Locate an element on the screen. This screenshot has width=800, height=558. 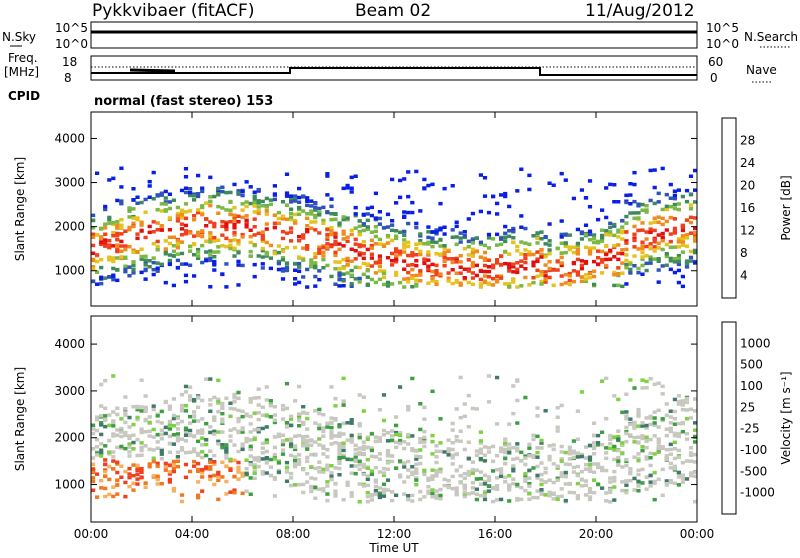
ytick-label: 1000 is located at coordinates (69, 271).